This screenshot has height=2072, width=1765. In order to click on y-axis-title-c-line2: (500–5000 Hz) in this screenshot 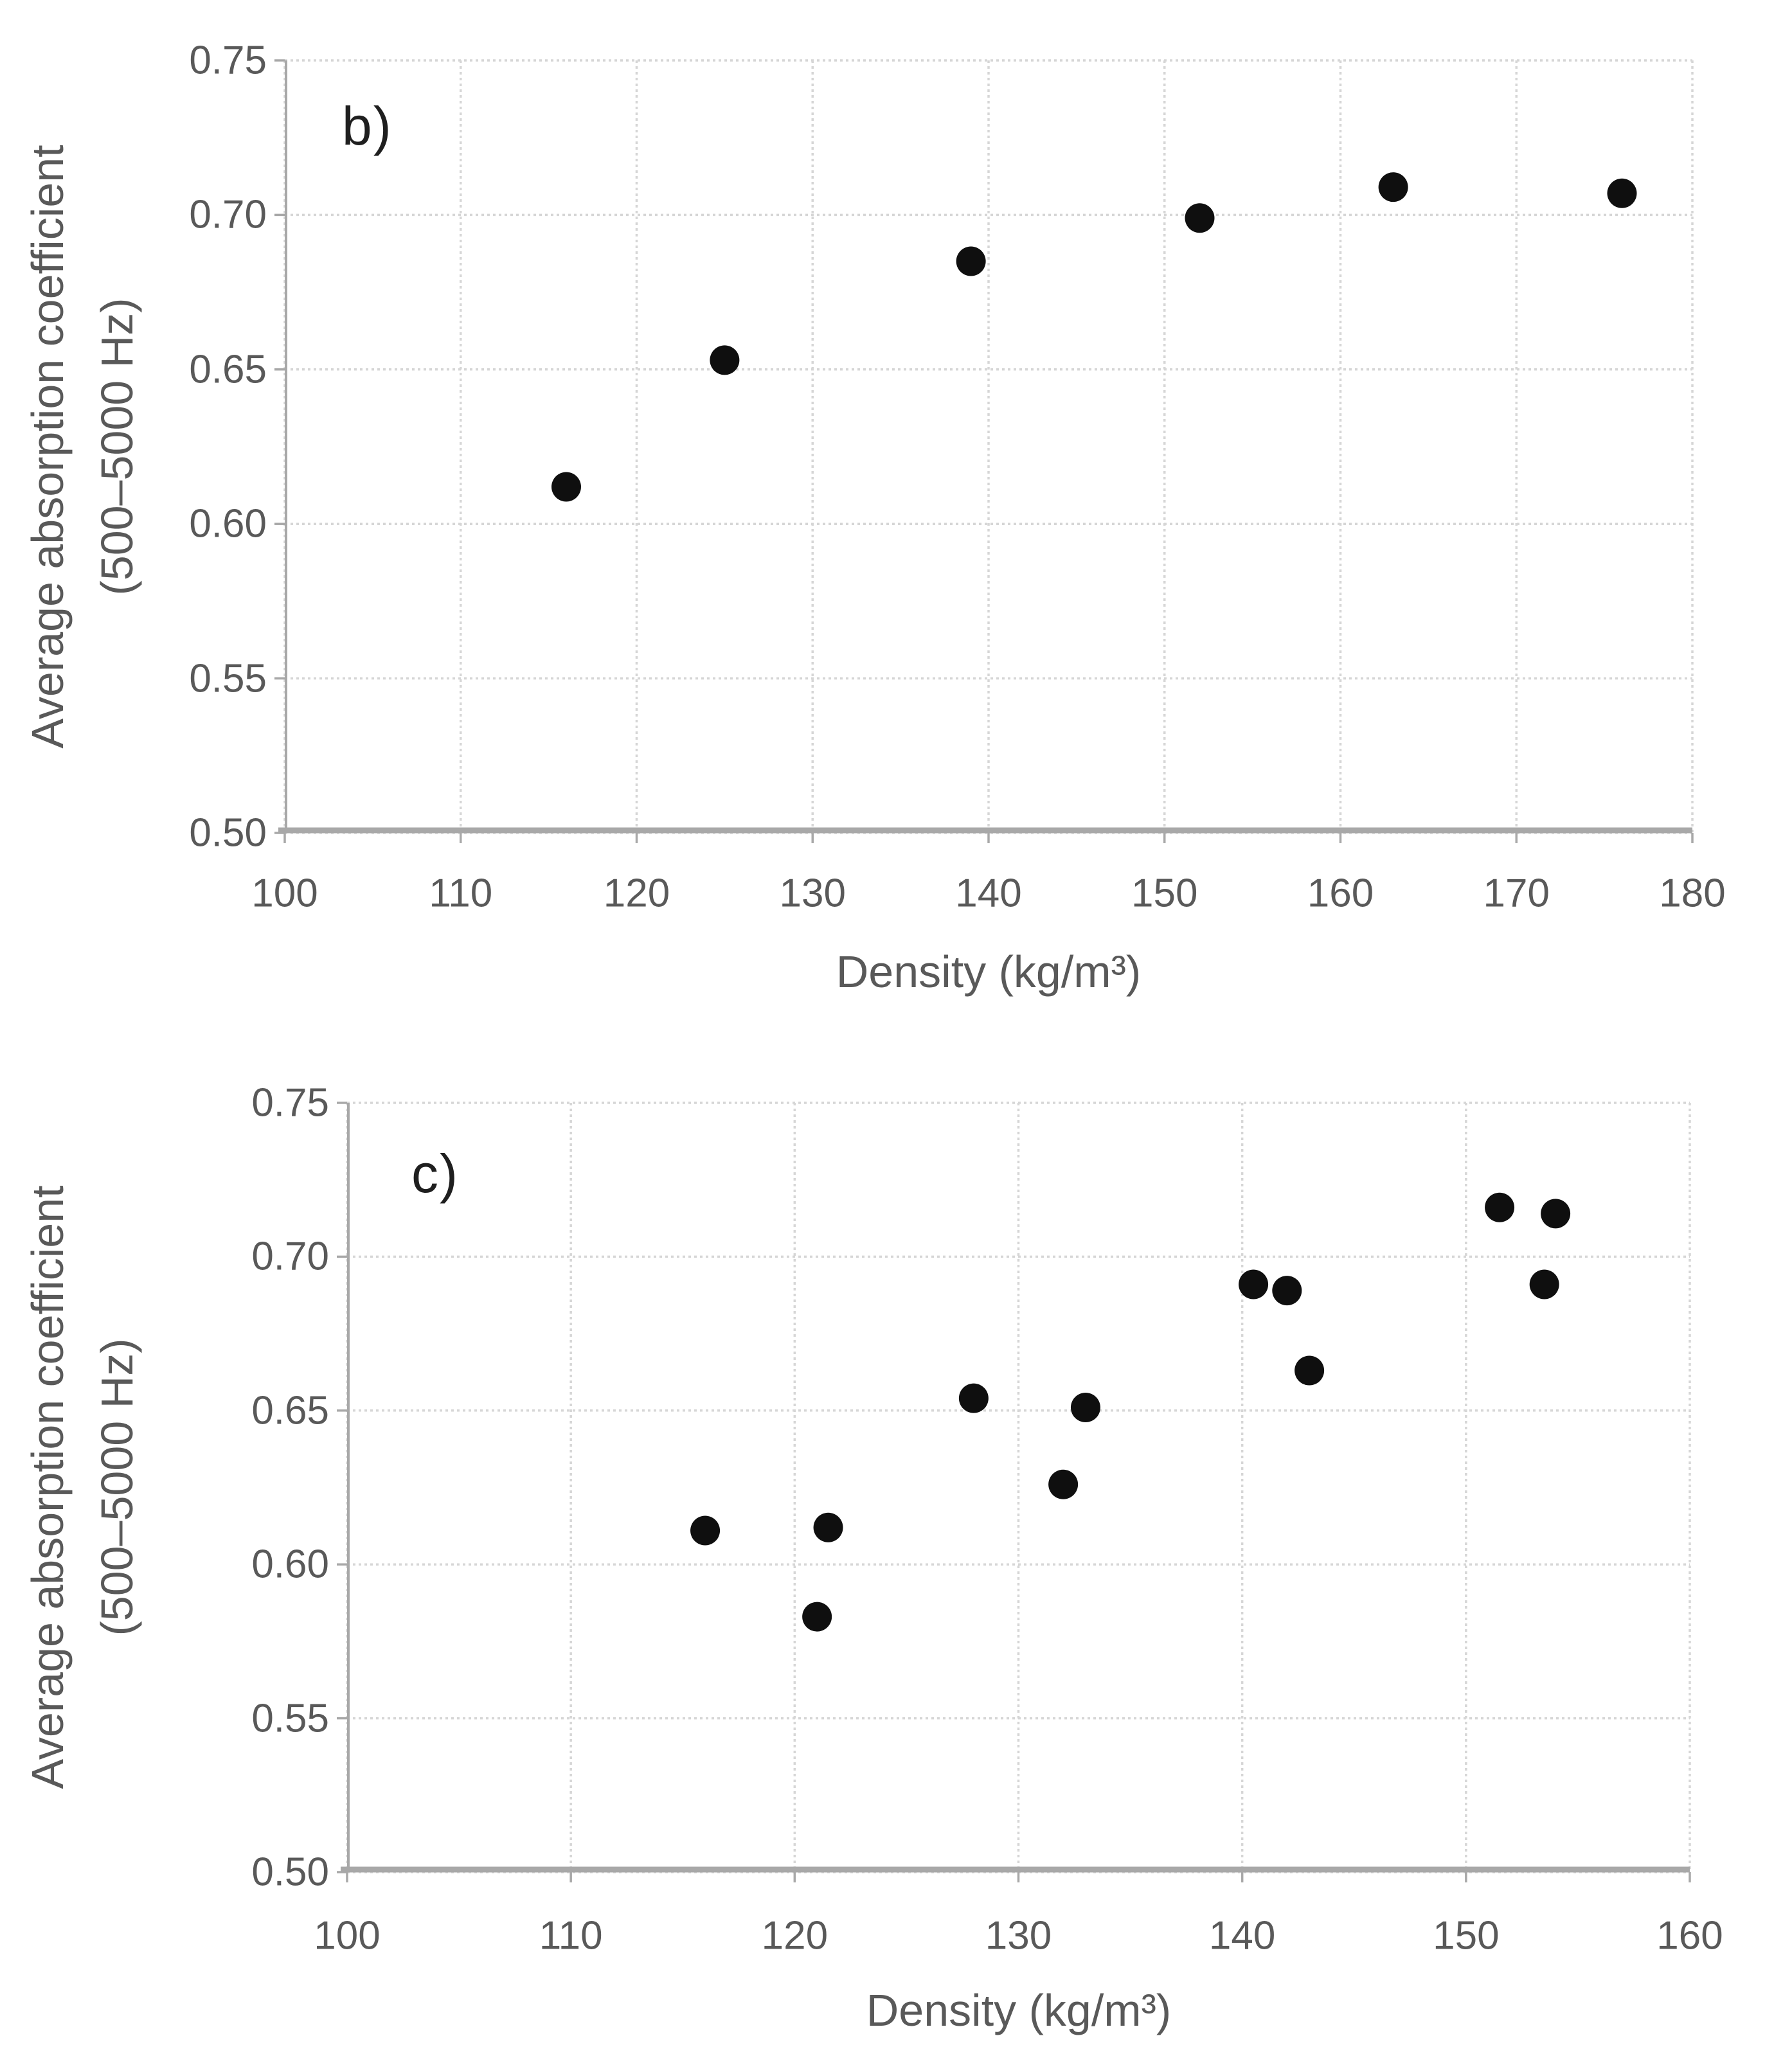, I will do `click(117, 1487)`.